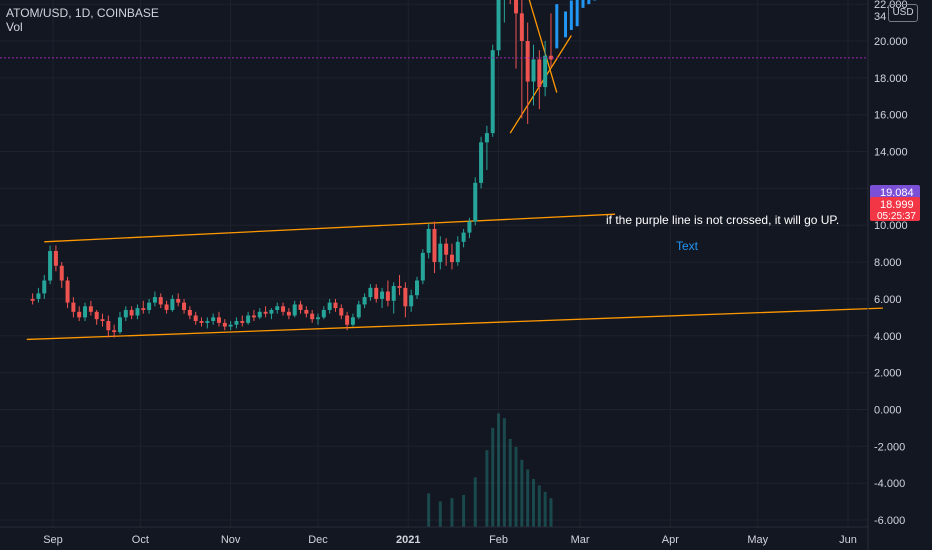 The height and width of the screenshot is (550, 932). What do you see at coordinates (903, 13) in the screenshot?
I see `currency-badge: USD` at bounding box center [903, 13].